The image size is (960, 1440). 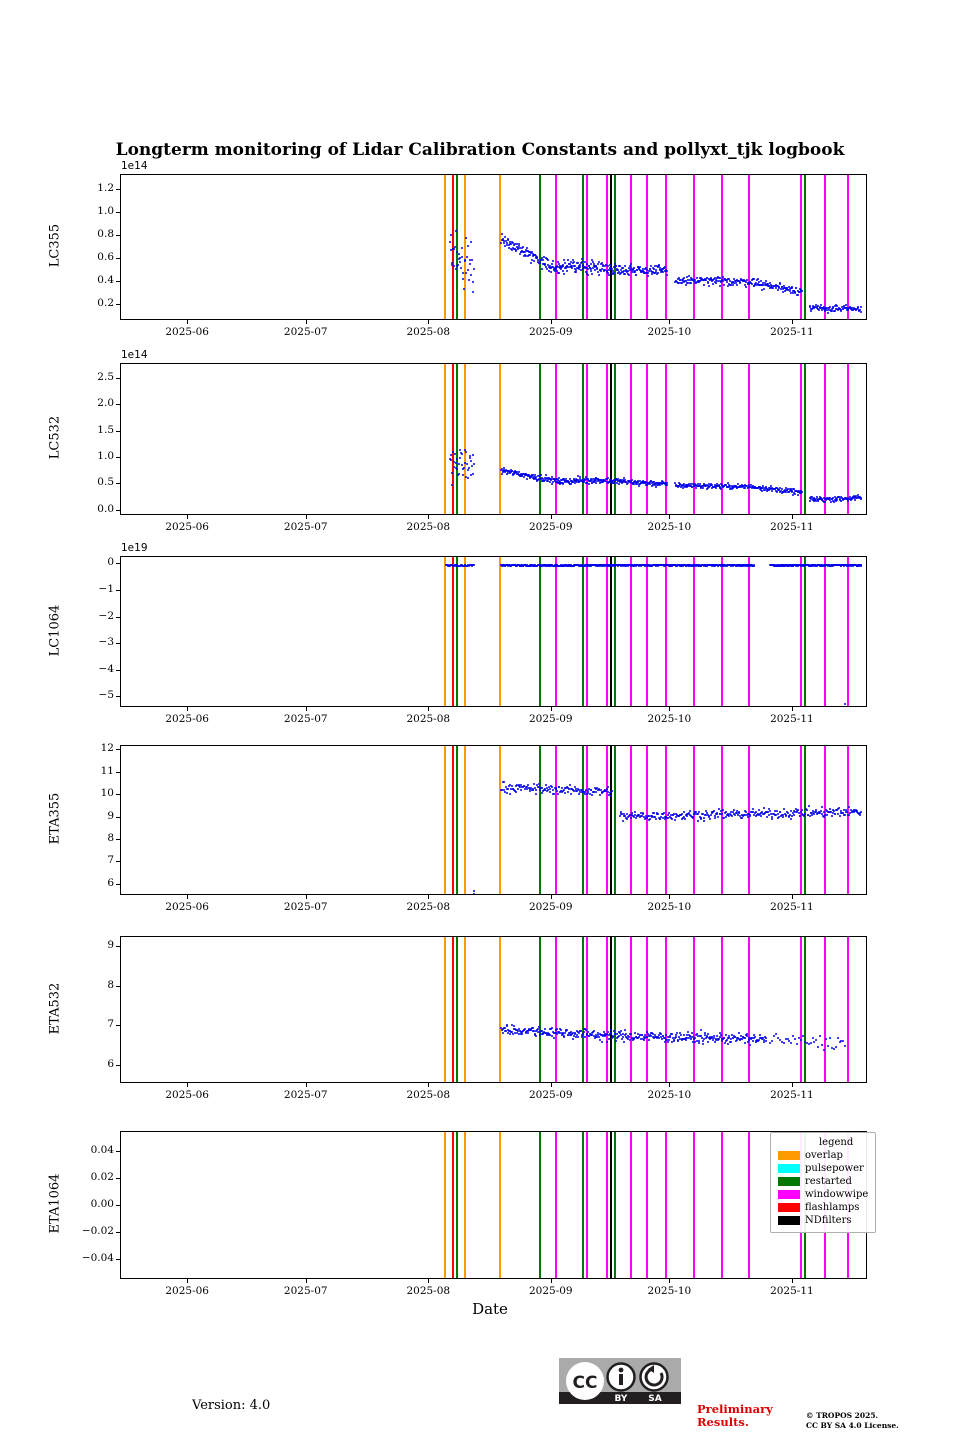 What do you see at coordinates (493, 631) in the screenshot?
I see `plot-area-LC1064` at bounding box center [493, 631].